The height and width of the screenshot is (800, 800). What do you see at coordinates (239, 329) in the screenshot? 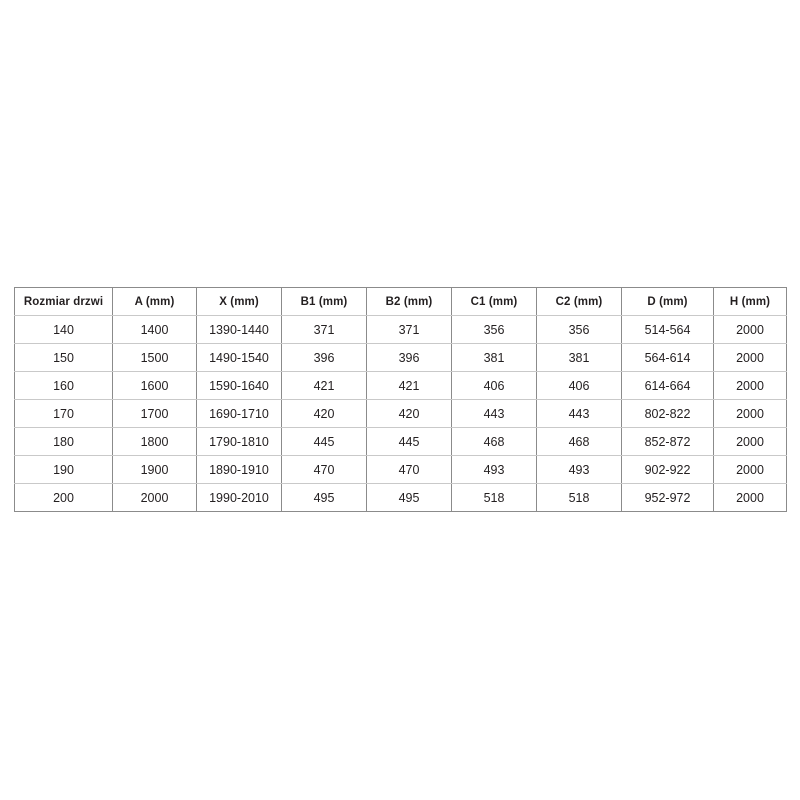
I see `table-cell: 1390-1440` at bounding box center [239, 329].